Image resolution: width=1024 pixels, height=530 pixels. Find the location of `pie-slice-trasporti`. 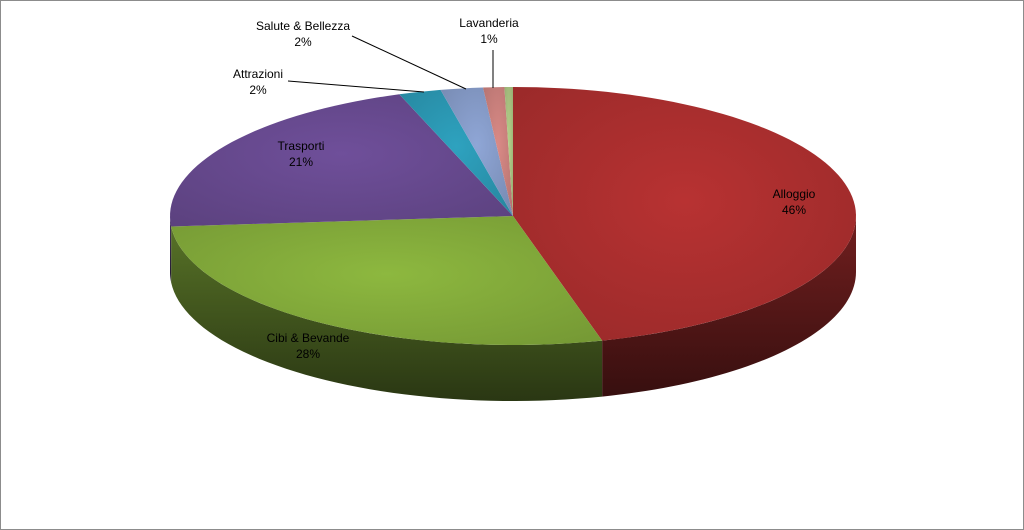

pie-slice-trasporti is located at coordinates (341, 160).